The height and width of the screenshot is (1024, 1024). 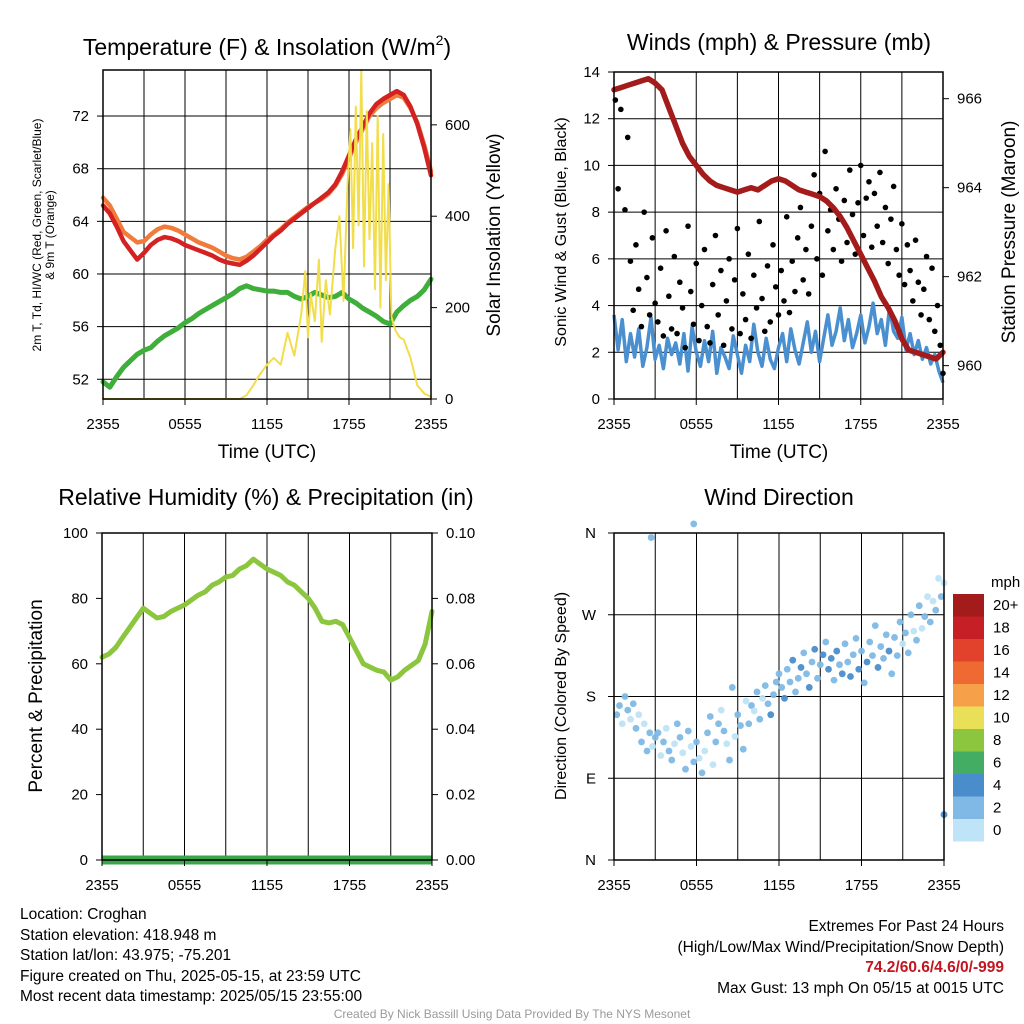 What do you see at coordinates (591, 165) in the screenshot?
I see `y-tick-label: 10` at bounding box center [591, 165].